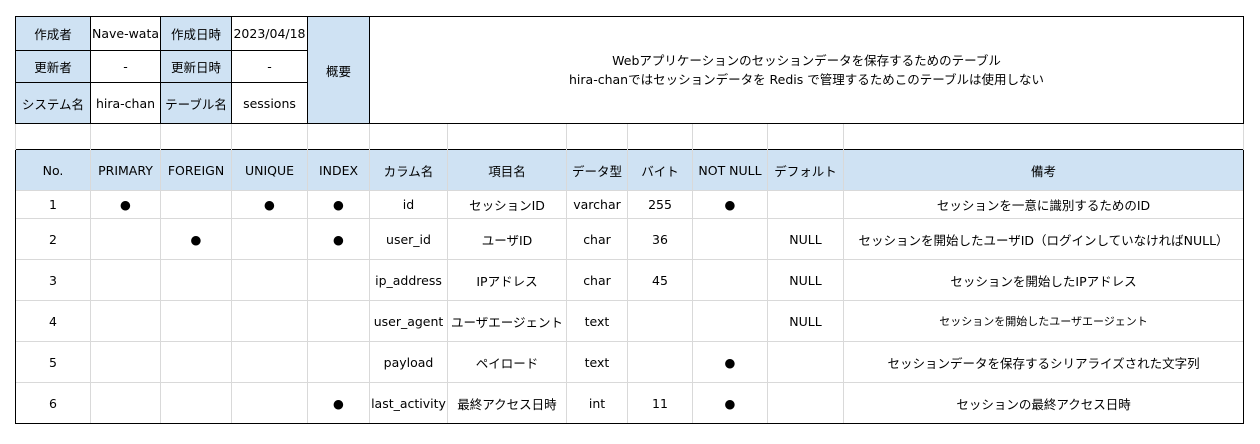 The height and width of the screenshot is (444, 1260). I want to click on cell-item-name: ユーザID, so click(507, 239).